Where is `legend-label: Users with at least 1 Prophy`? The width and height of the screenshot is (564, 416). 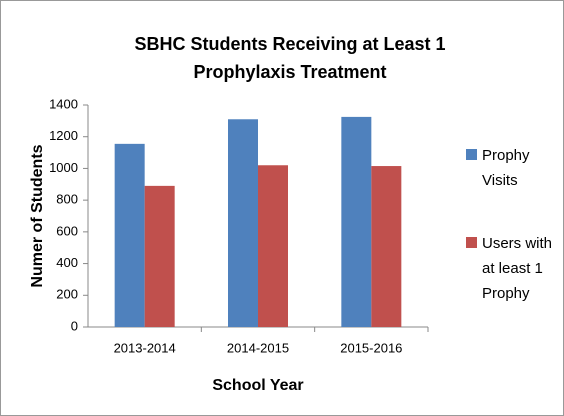 legend-label: Users with at least 1 Prophy is located at coordinates (517, 268).